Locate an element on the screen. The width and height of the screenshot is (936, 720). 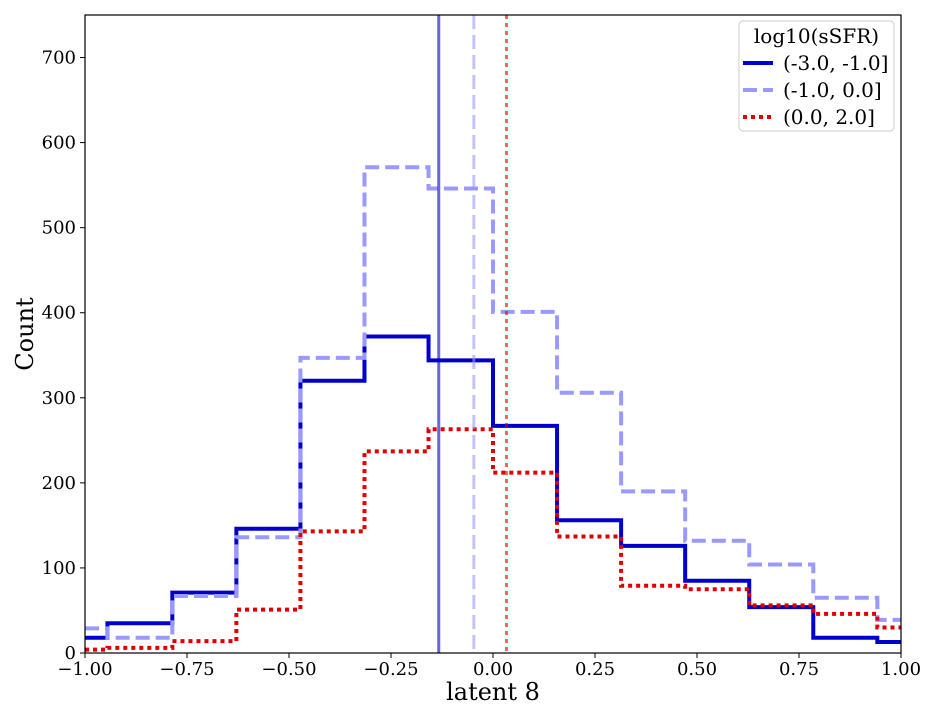
x-tick-label: −0.50 is located at coordinates (288, 669).